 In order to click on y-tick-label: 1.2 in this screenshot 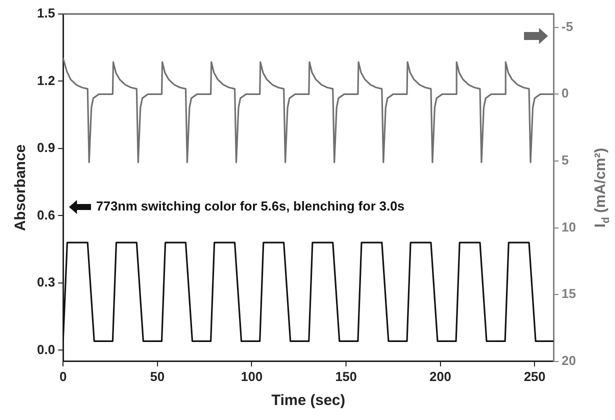, I will do `click(46, 80)`.